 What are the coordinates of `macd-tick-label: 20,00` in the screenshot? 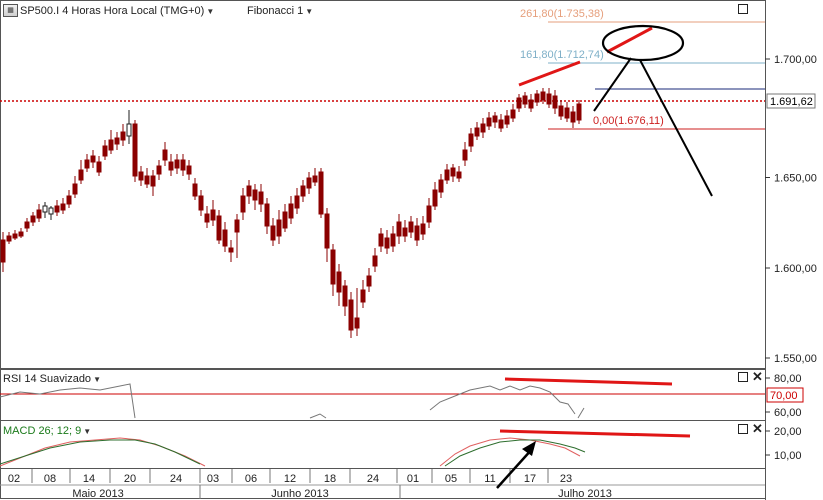 It's located at (788, 432).